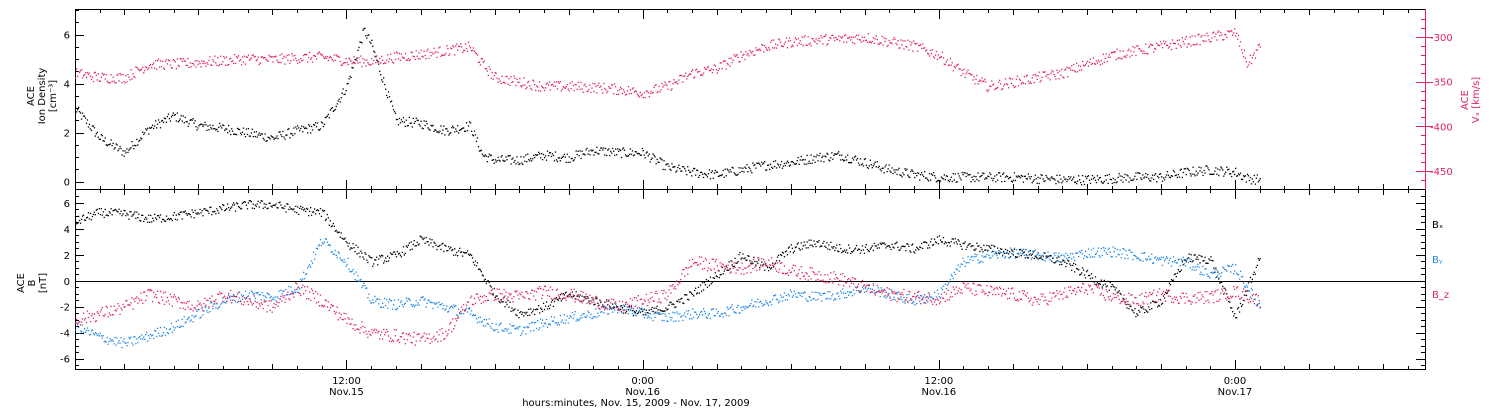  What do you see at coordinates (1465, 100) in the screenshot?
I see `top-right-axis-title-line-1: ACE` at bounding box center [1465, 100].